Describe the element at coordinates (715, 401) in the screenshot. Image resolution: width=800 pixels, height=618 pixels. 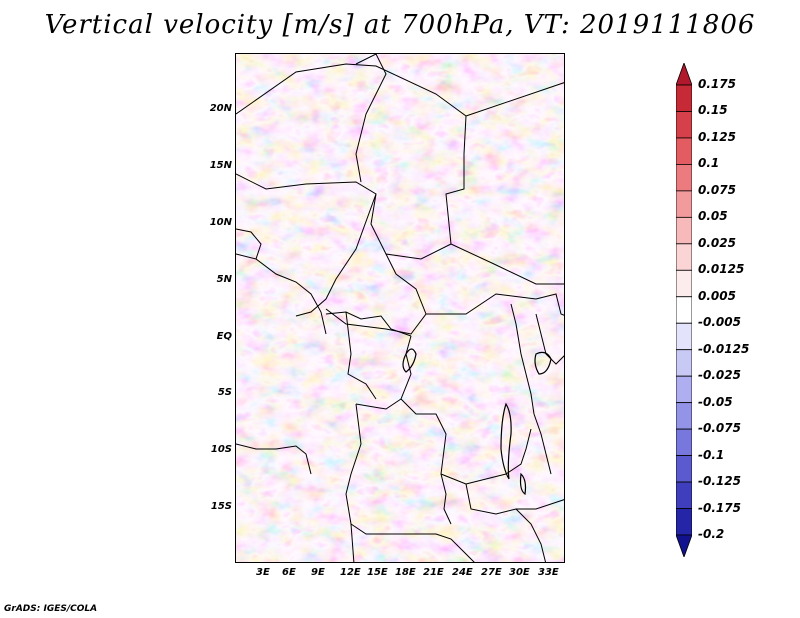
I see `colorbar-label: -0.05` at that location.